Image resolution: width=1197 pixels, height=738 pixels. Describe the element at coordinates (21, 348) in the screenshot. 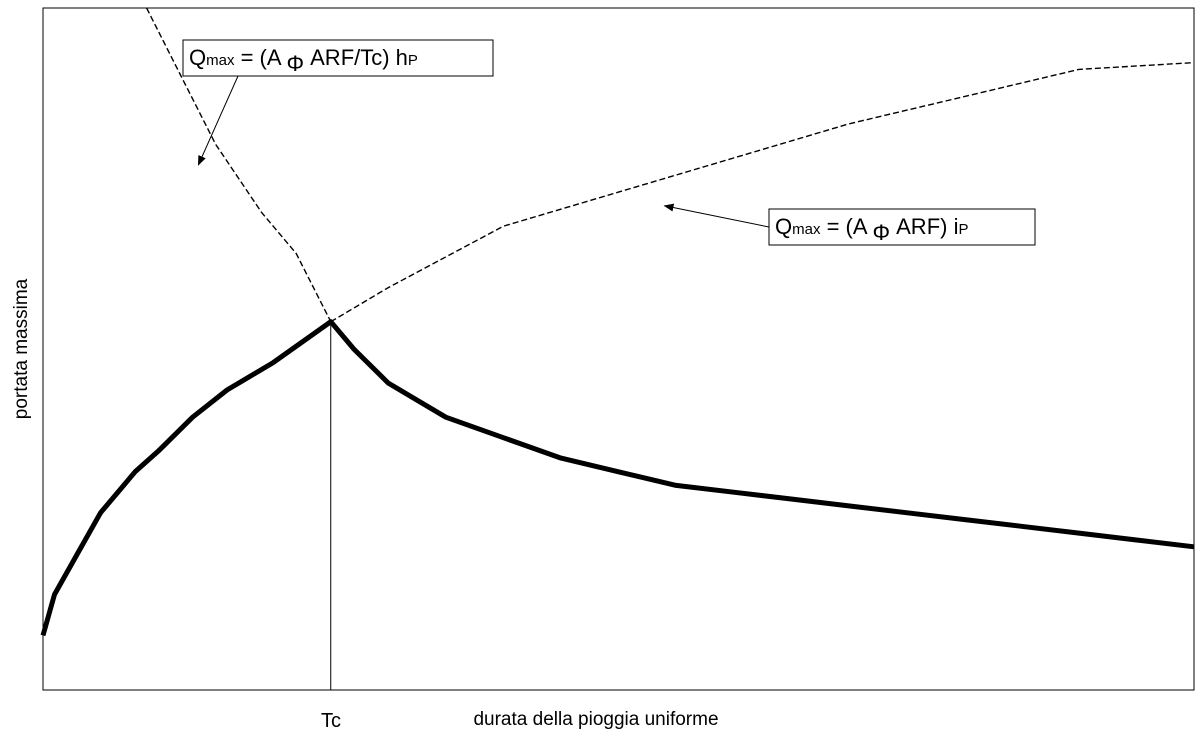

I see `y-axis-label: portata massima` at that location.